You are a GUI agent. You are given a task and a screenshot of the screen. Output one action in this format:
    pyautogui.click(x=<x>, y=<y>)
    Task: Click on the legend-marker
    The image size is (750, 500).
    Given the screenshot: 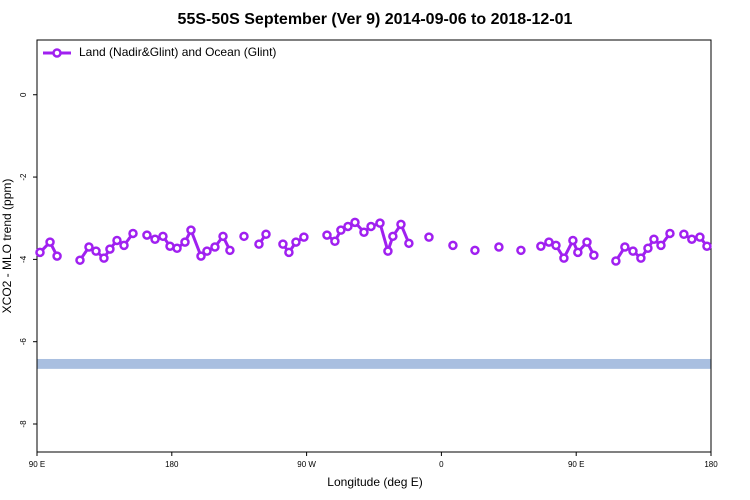 What is the action you would take?
    pyautogui.click(x=57, y=53)
    